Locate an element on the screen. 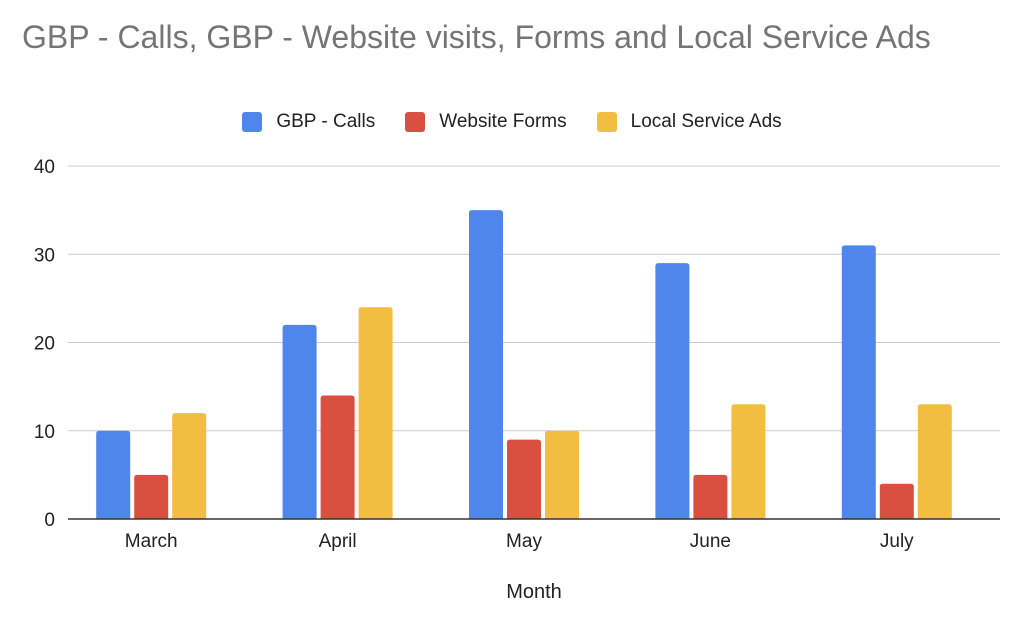 The height and width of the screenshot is (623, 1024). legend-item-gbp-calls: GBP - Calls is located at coordinates (308, 122).